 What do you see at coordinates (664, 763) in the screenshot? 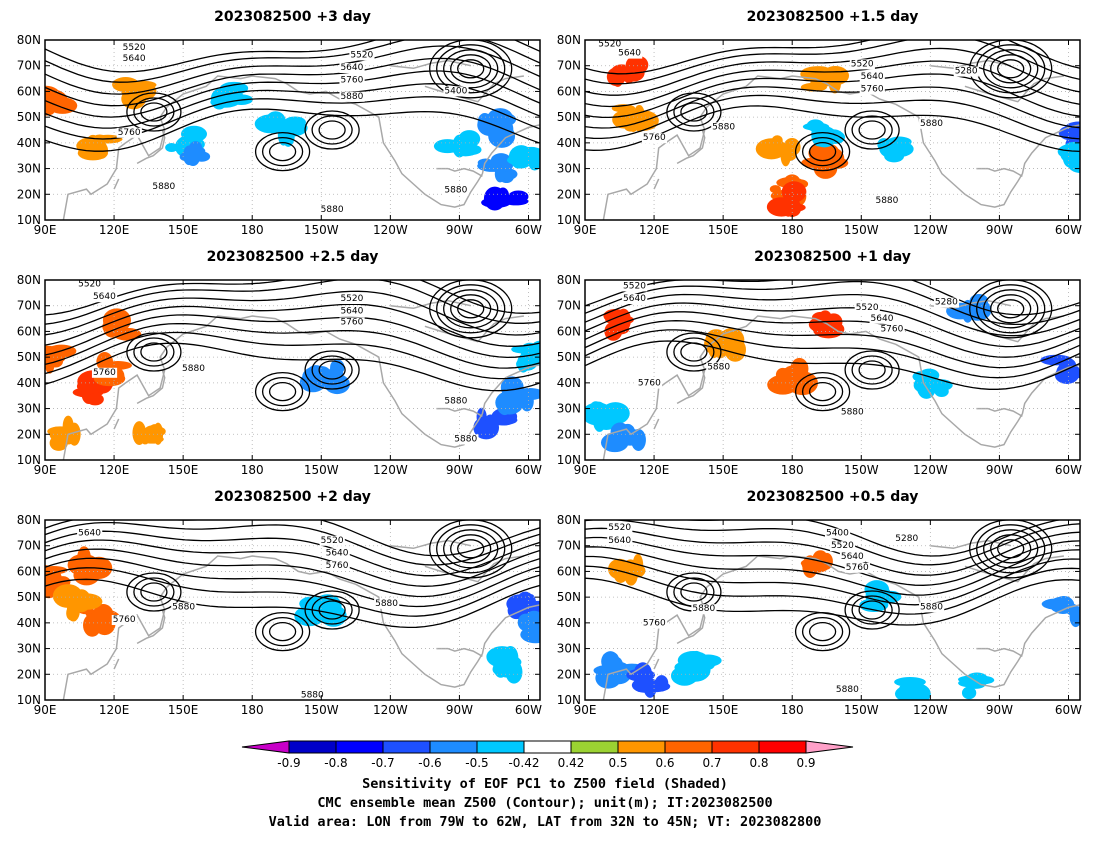
I see `colorbar-label: 0.6` at bounding box center [664, 763].